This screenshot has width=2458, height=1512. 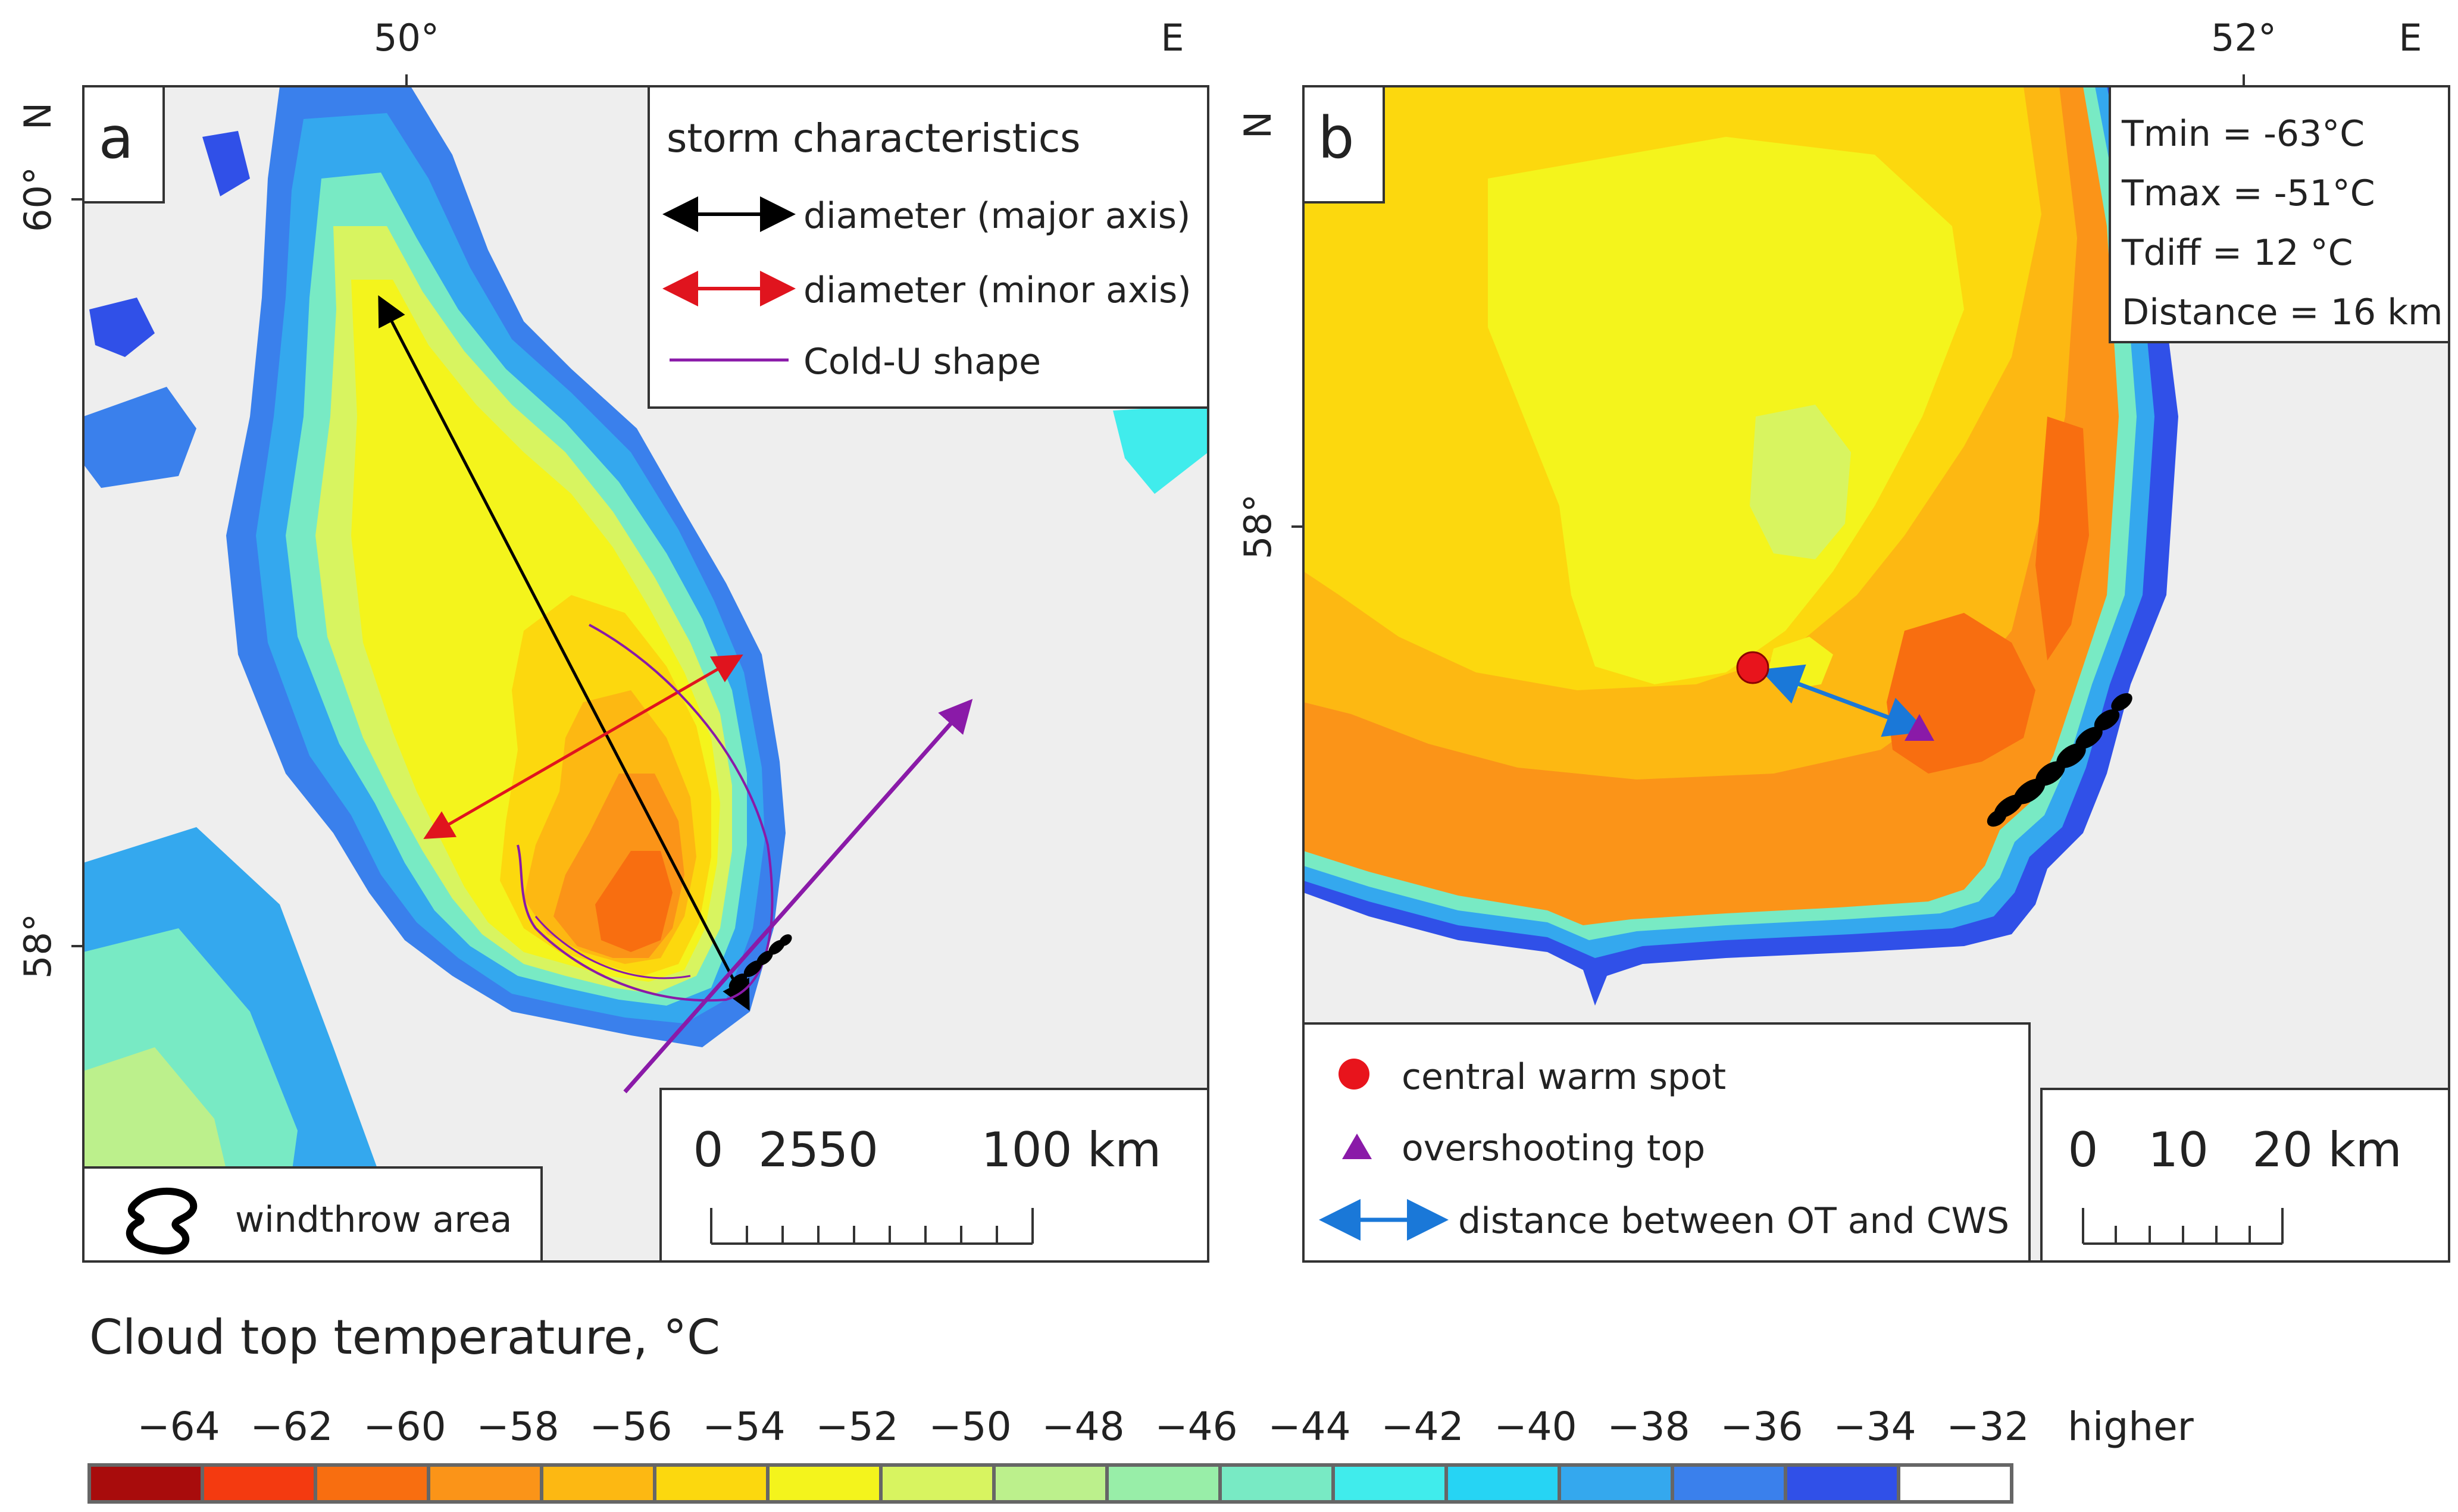 I want to click on central-warm-spot, so click(x=1752, y=667).